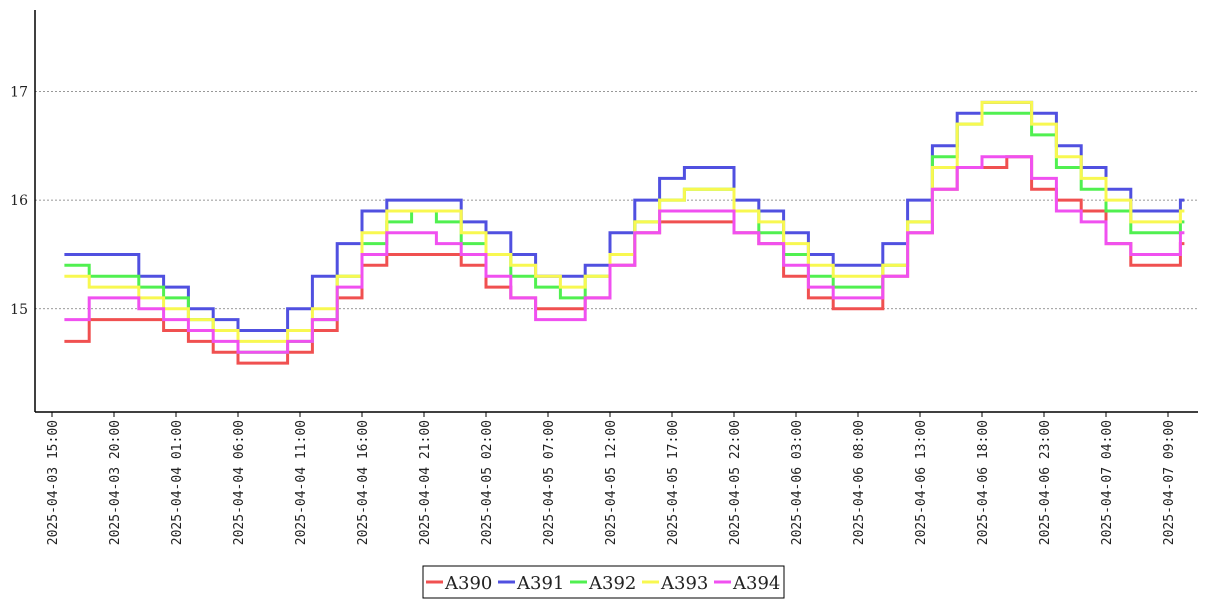 The height and width of the screenshot is (600, 1207). What do you see at coordinates (684, 583) in the screenshot?
I see `legend-label: A393` at bounding box center [684, 583].